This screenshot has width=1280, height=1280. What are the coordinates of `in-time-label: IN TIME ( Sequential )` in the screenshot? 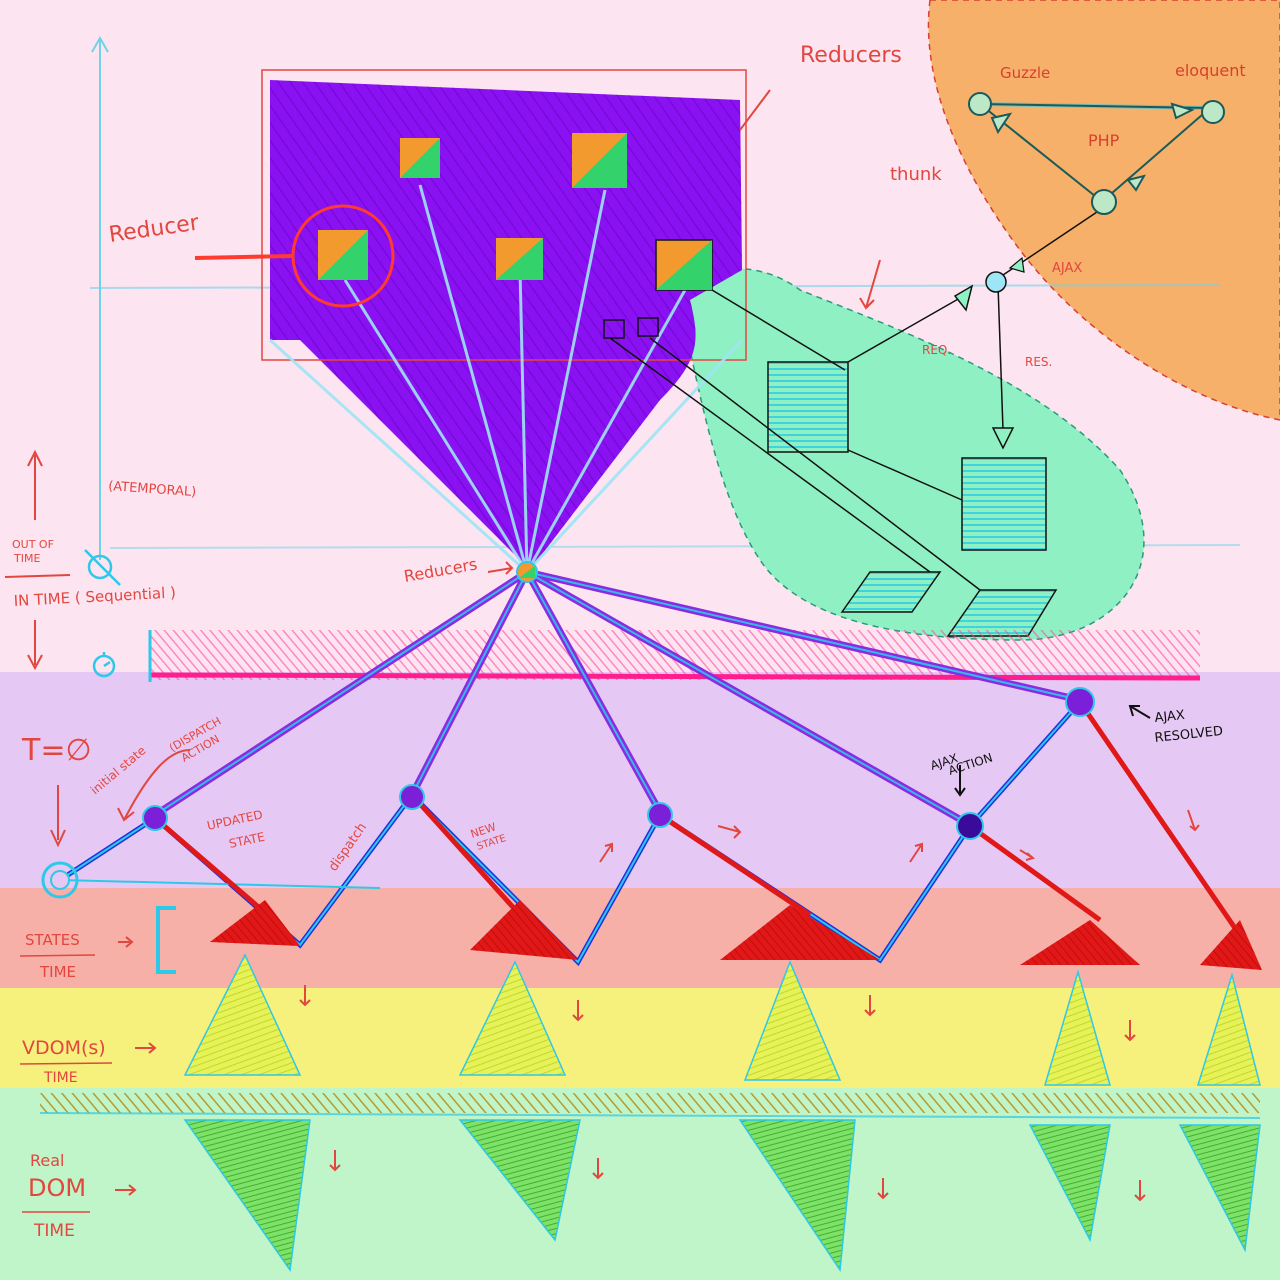 It's located at (94, 597).